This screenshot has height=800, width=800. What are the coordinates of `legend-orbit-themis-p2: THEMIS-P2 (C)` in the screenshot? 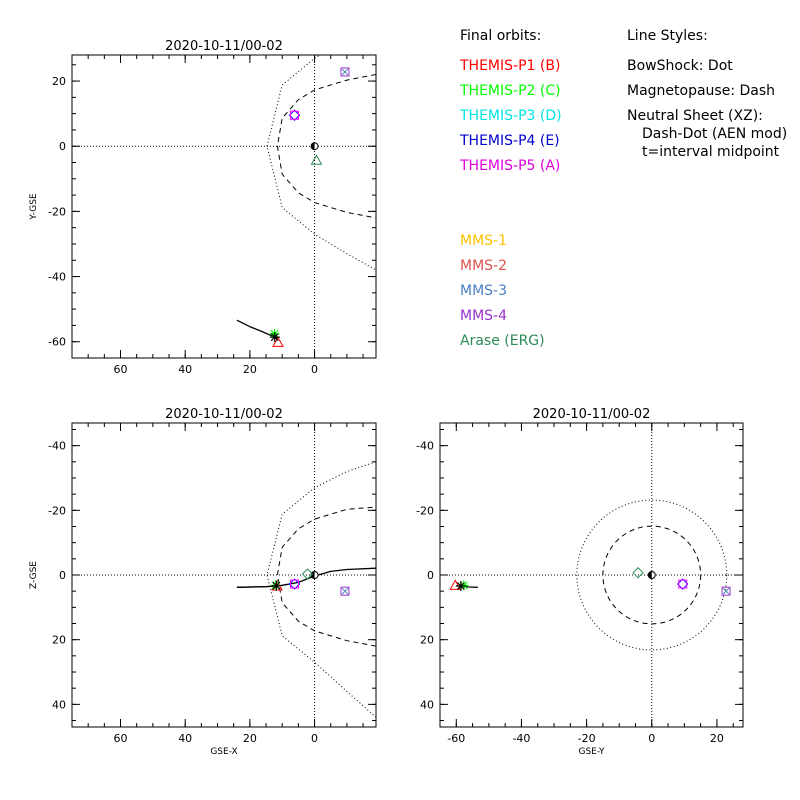 It's located at (510, 91).